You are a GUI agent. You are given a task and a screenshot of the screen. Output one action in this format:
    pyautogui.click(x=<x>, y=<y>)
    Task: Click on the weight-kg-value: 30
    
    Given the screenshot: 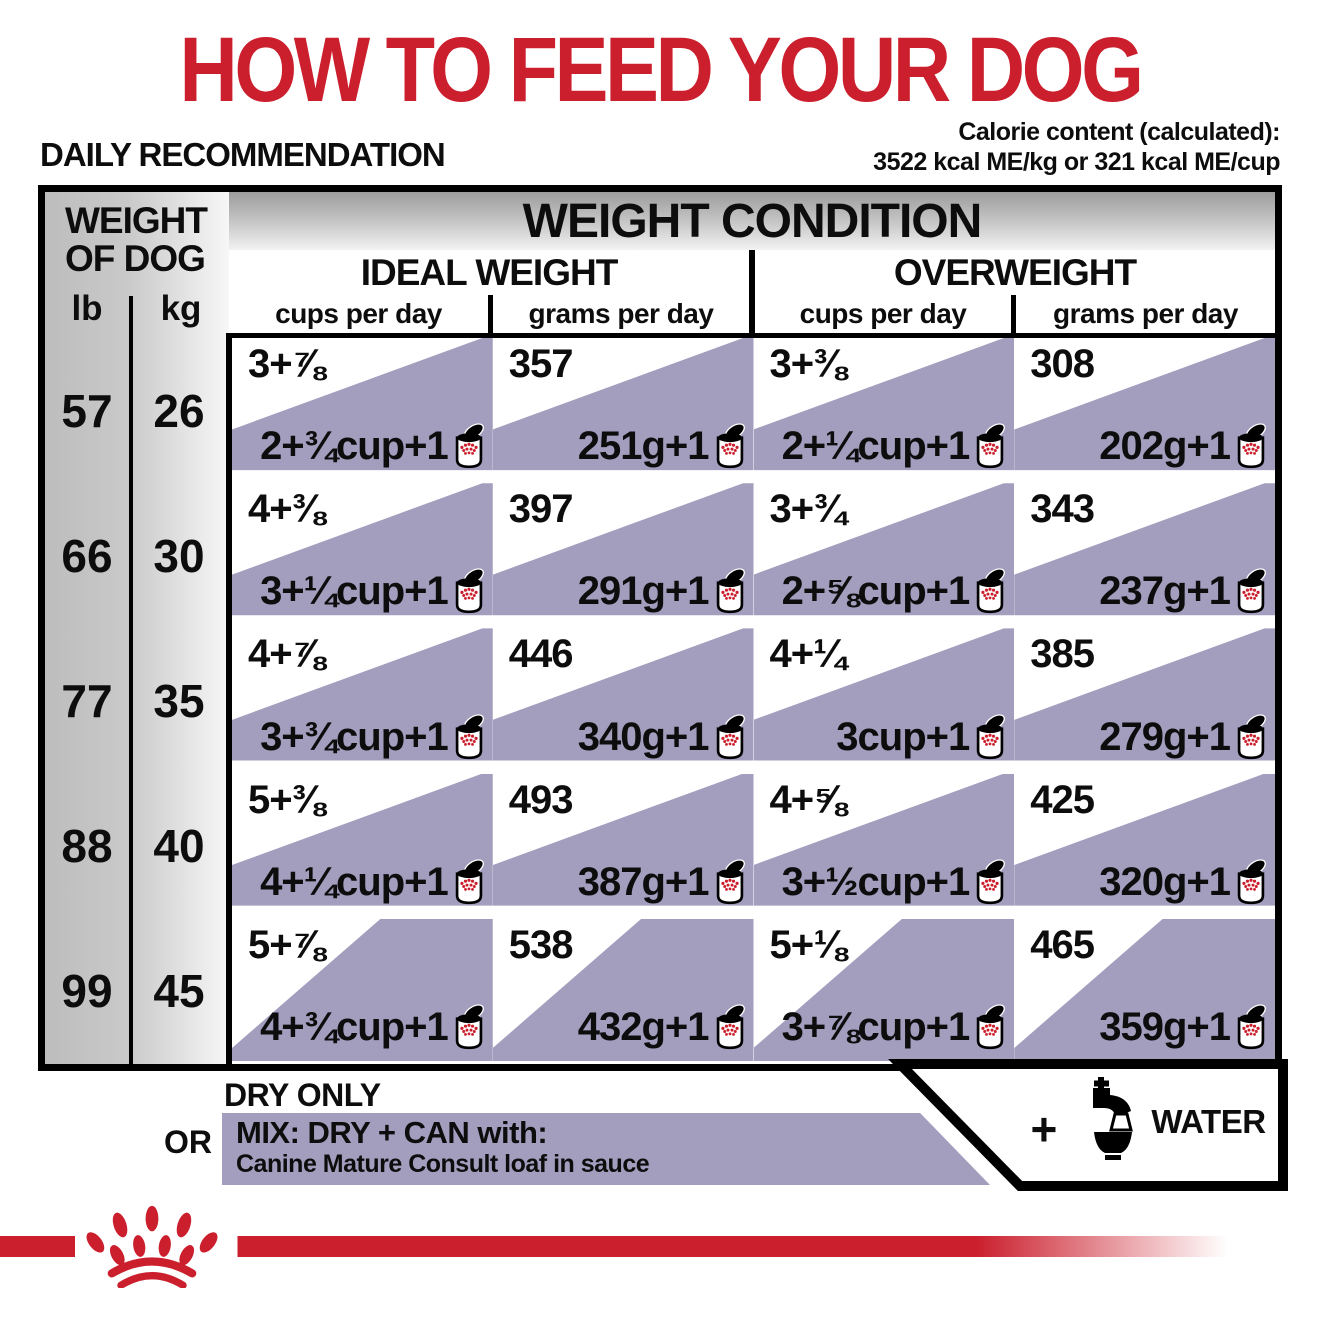 What is the action you would take?
    pyautogui.click(x=179, y=555)
    